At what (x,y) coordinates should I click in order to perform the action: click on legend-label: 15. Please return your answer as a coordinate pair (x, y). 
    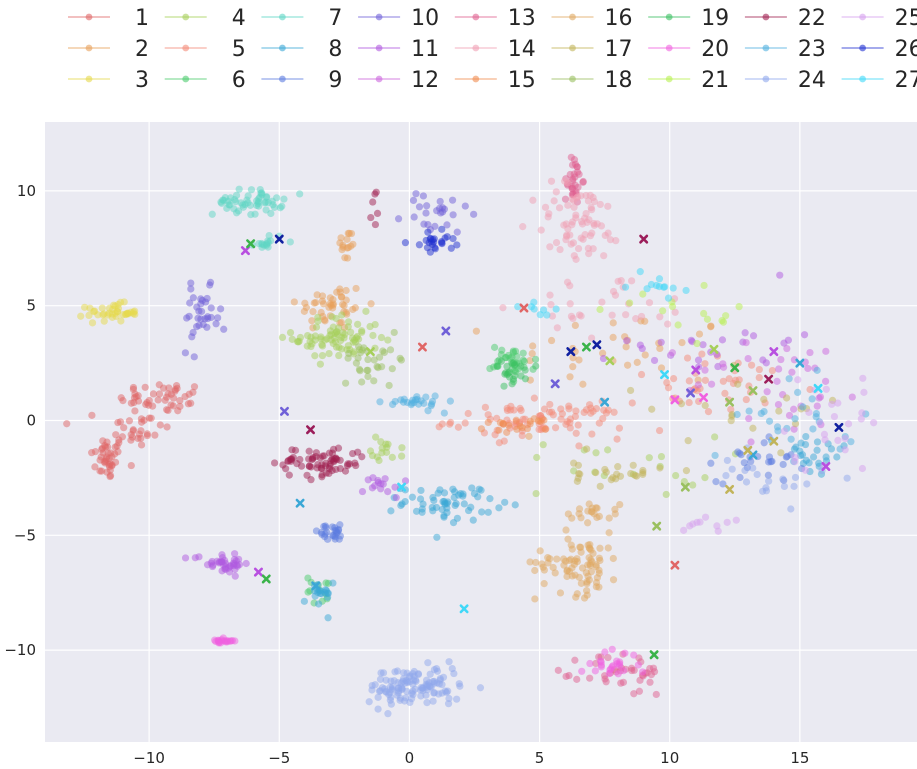
    Looking at the image, I should click on (522, 80).